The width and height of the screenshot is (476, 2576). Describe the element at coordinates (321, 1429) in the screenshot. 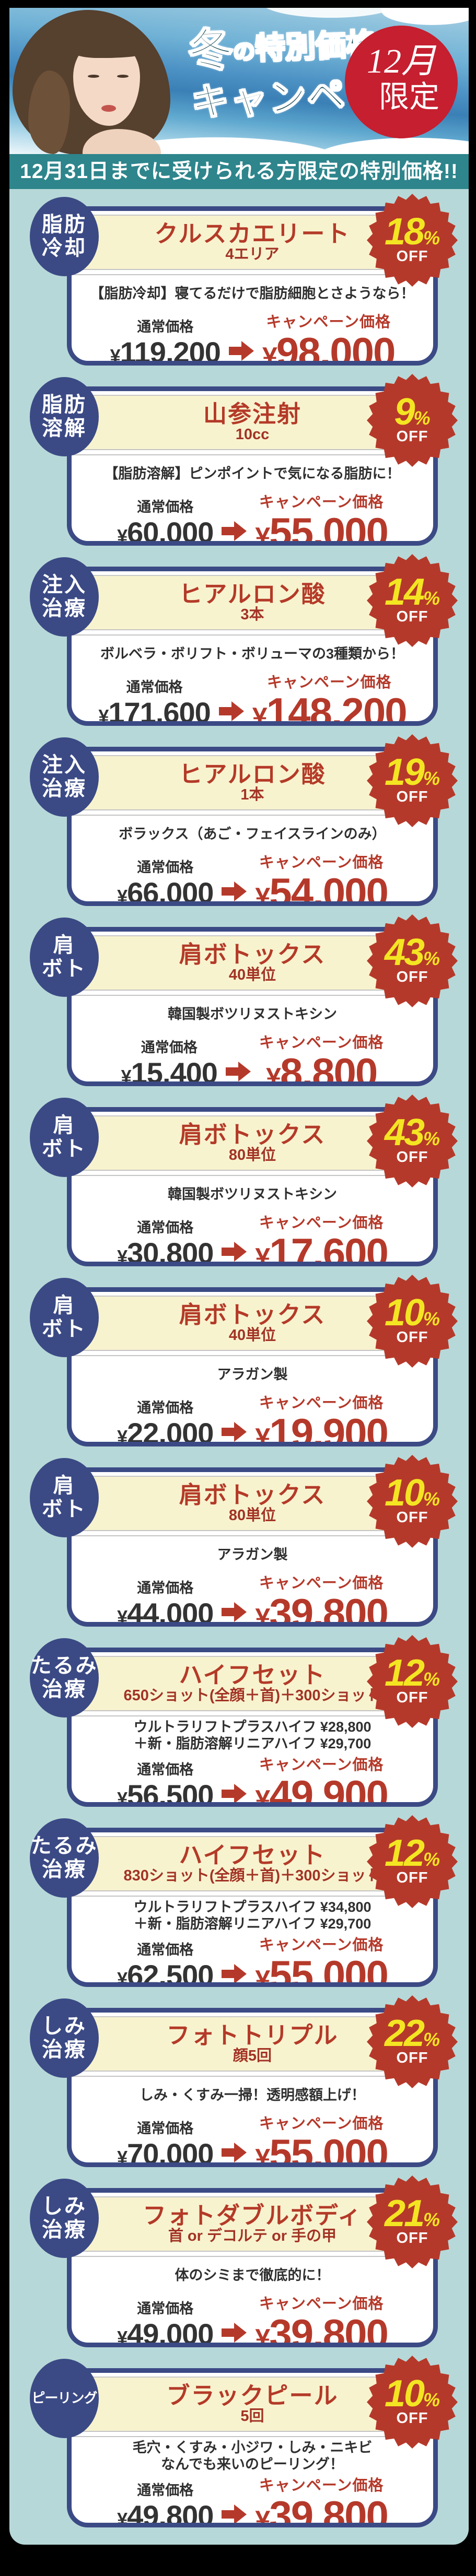

I see `campaign-price-value: ¥19,900` at that location.